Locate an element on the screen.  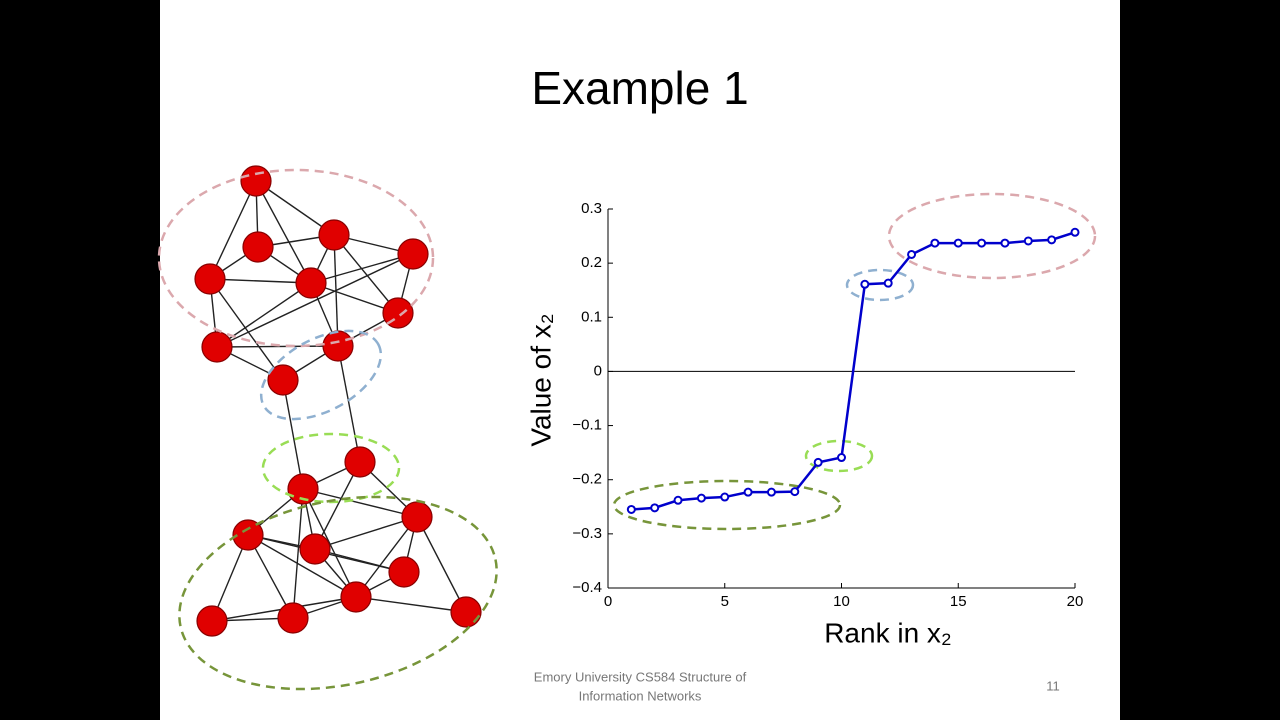
y-axis-label: Value of x₂ is located at coordinates (540, 379).